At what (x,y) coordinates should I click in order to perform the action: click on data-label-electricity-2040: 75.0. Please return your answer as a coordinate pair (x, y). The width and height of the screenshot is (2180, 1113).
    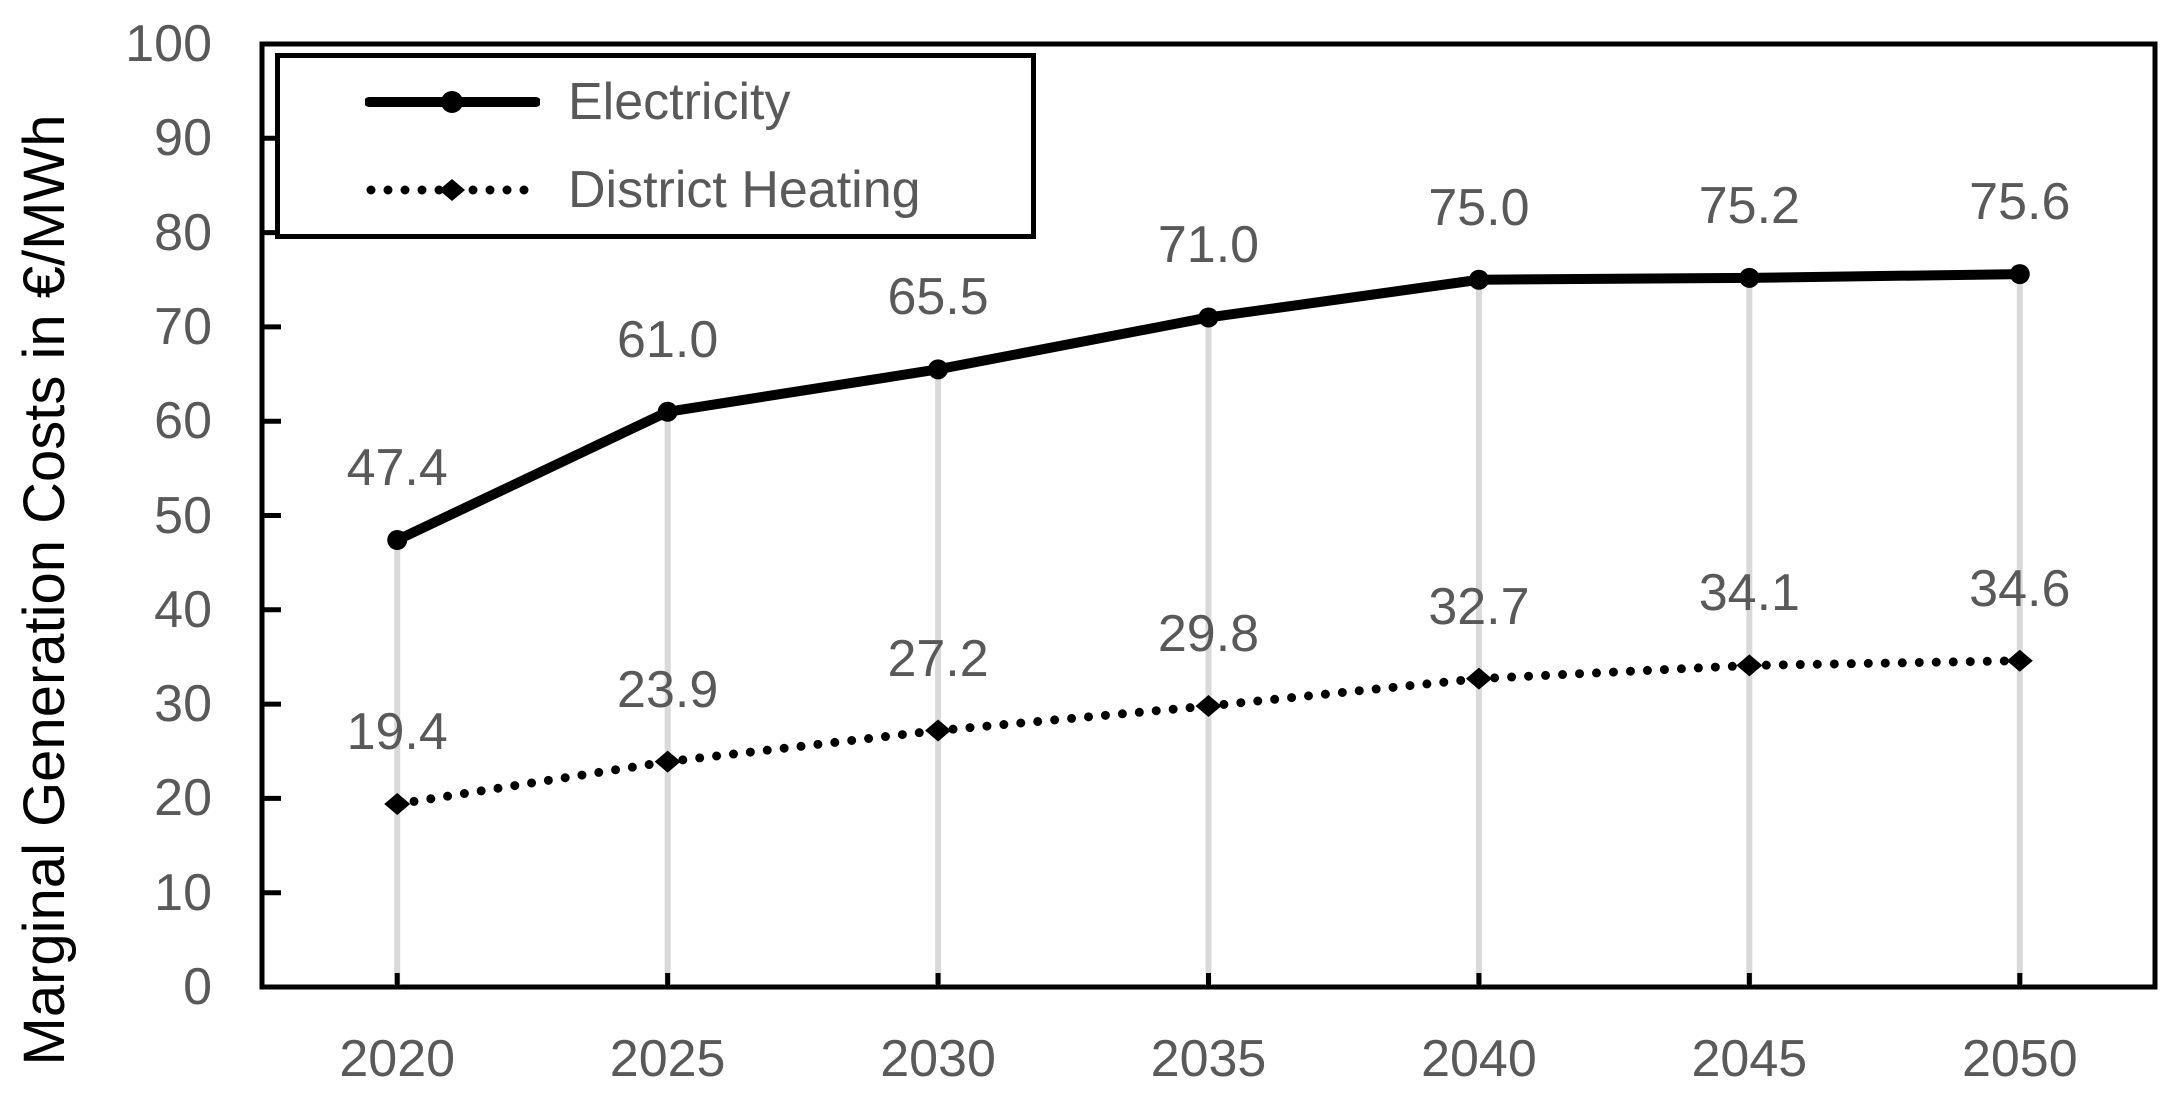
    Looking at the image, I should click on (1479, 207).